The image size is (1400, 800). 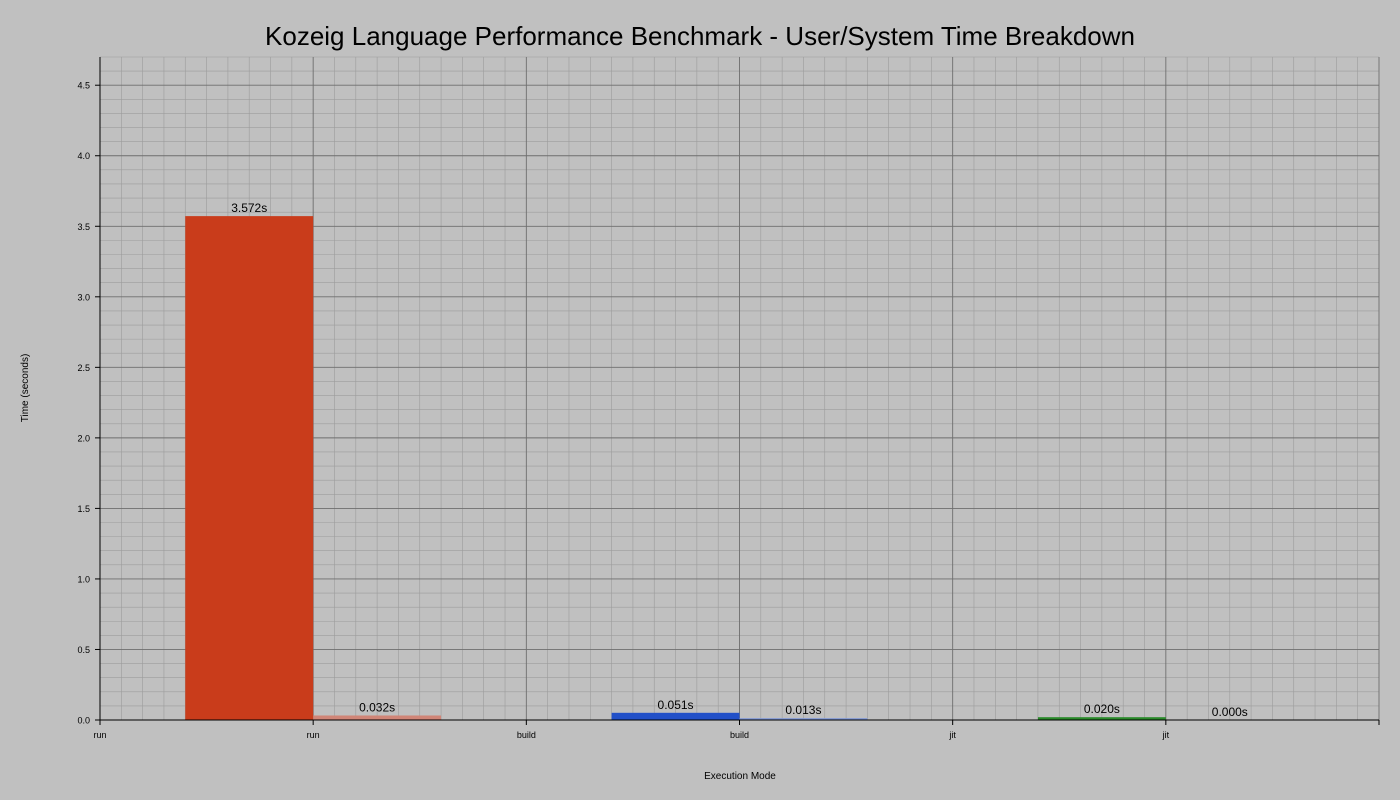 I want to click on y-tick-label: 3.0, so click(x=83, y=297).